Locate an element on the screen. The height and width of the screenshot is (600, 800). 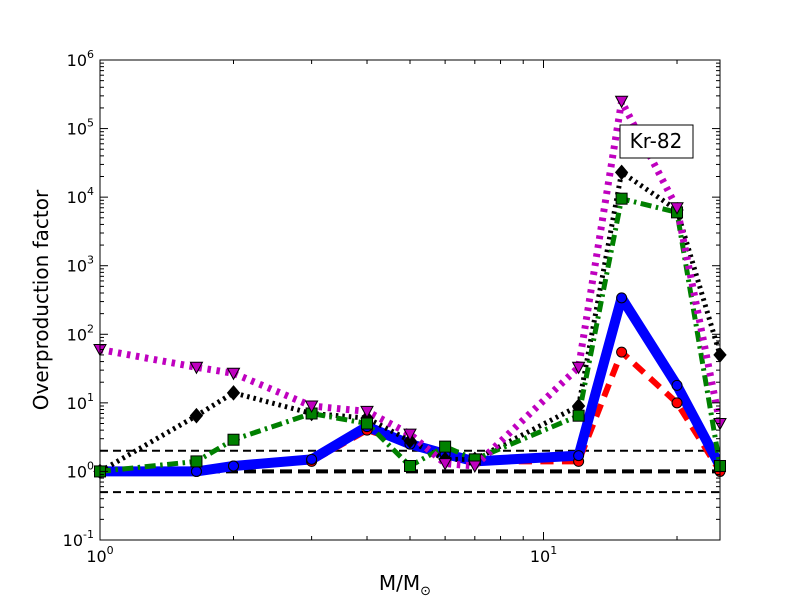
x-tick-label: 10¹ is located at coordinates (543, 555).